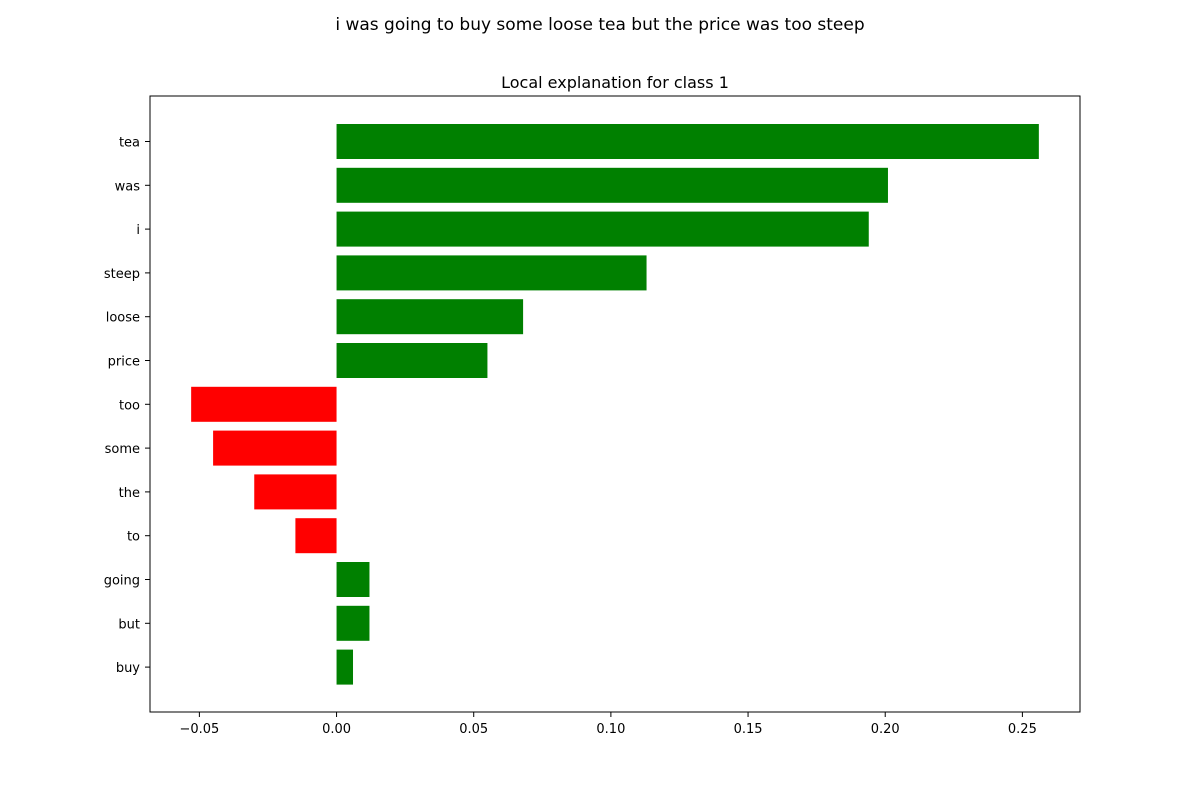  I want to click on y-tick-label: too, so click(129, 405).